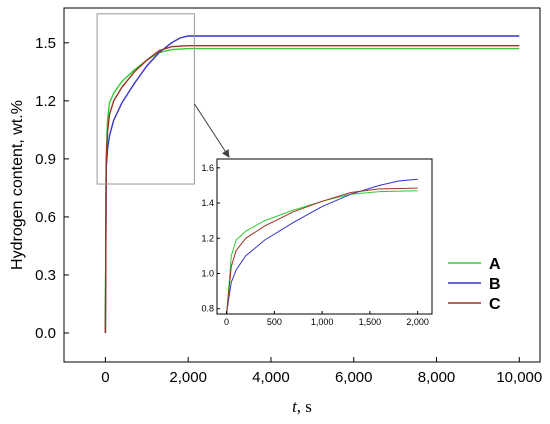  I want to click on x-axis-unit: , s, so click(304, 406).